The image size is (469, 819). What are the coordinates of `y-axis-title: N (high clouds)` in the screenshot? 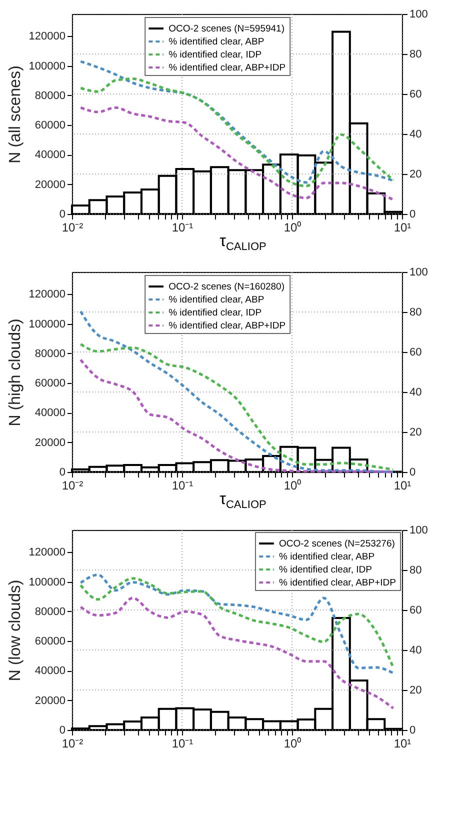 It's located at (15, 372).